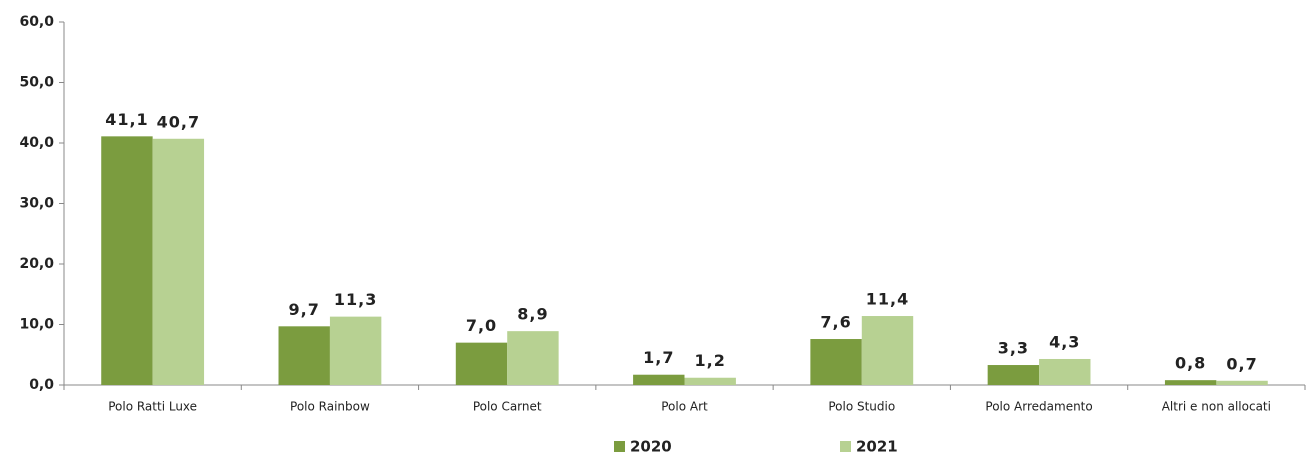 This screenshot has height=454, width=1315. Describe the element at coordinates (887, 299) in the screenshot. I see `value-label: 11,4` at that location.